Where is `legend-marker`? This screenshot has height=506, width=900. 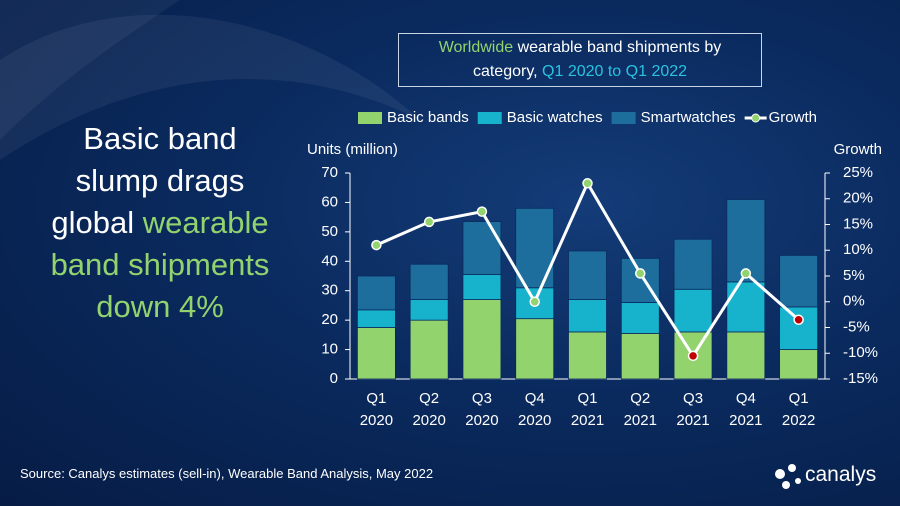
legend-marker is located at coordinates (756, 118).